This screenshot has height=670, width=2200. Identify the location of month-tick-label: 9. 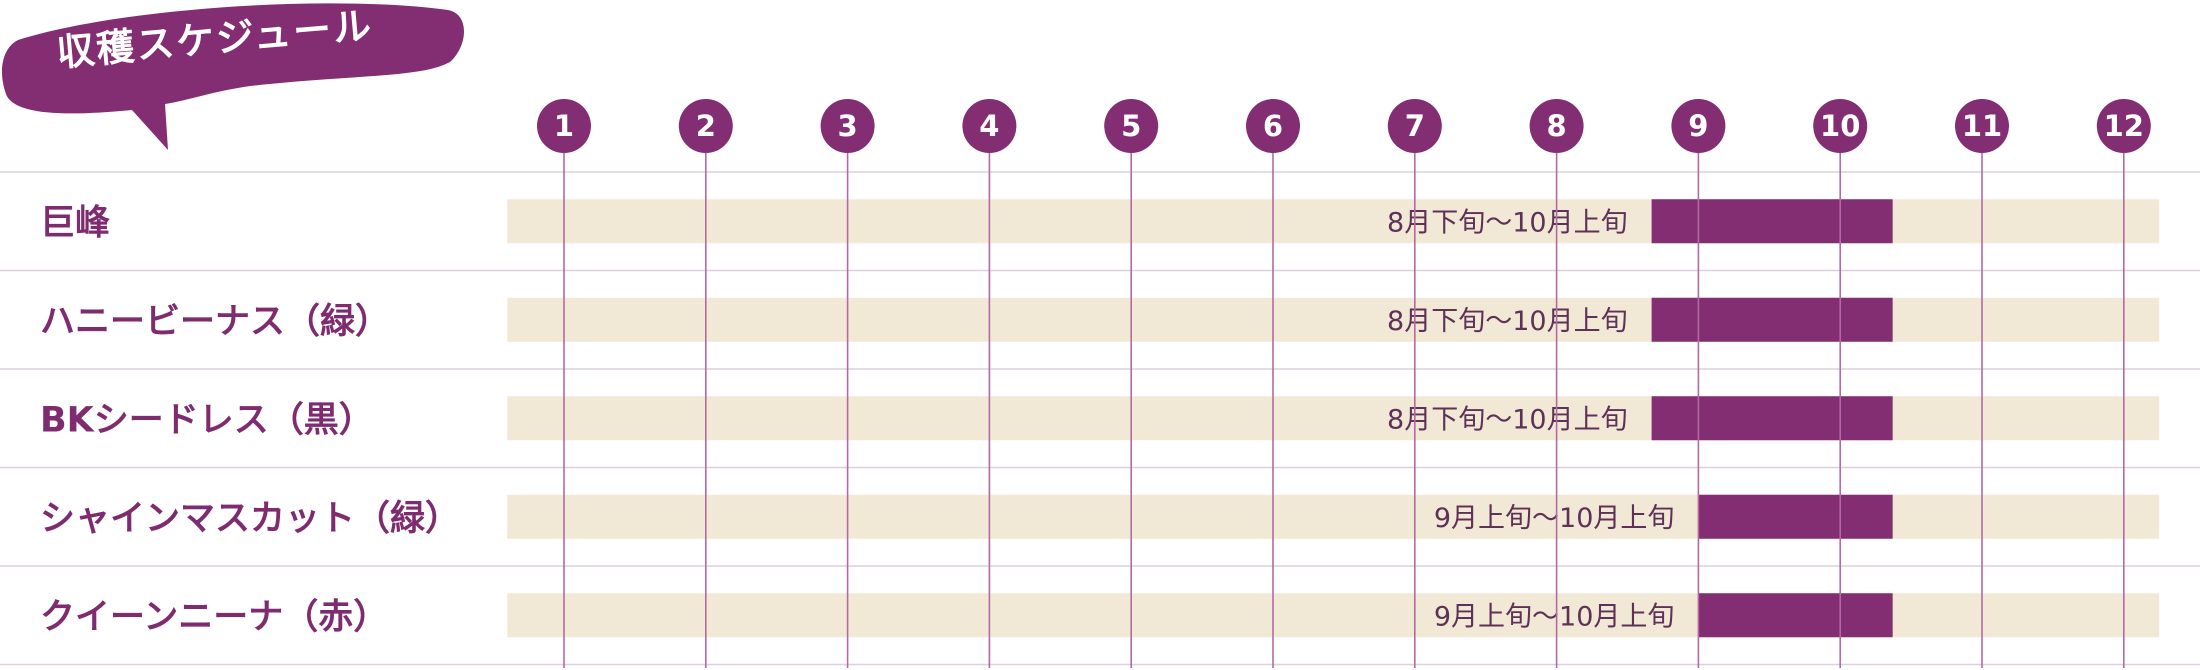
(1698, 126).